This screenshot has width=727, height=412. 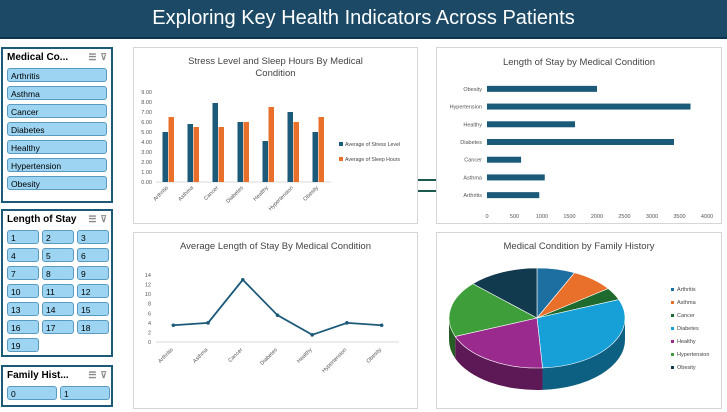 What do you see at coordinates (146, 113) in the screenshot?
I see `y-tick-label: 7.00` at bounding box center [146, 113].